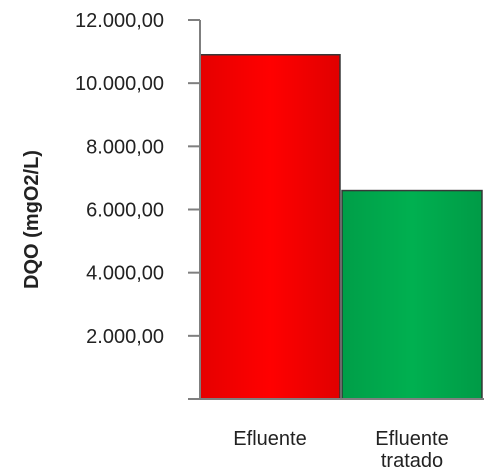 The image size is (495, 472). Describe the element at coordinates (119, 84) in the screenshot. I see `y-tick-label: 10.000,00` at that location.